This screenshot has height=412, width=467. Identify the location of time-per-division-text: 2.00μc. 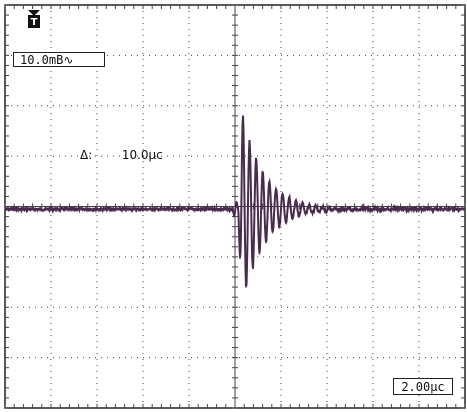
(423, 387).